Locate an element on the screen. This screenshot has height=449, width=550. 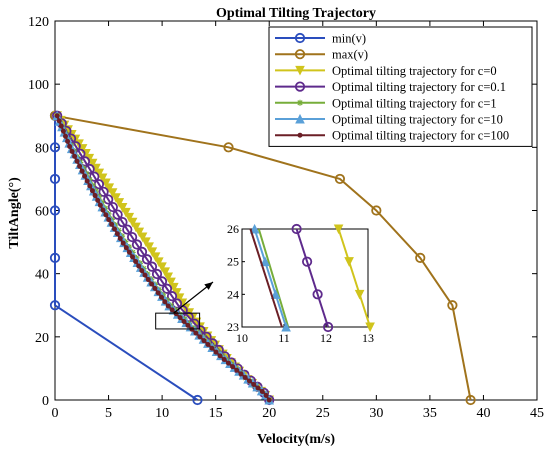
y-tick-label: 40 is located at coordinates (42, 275).